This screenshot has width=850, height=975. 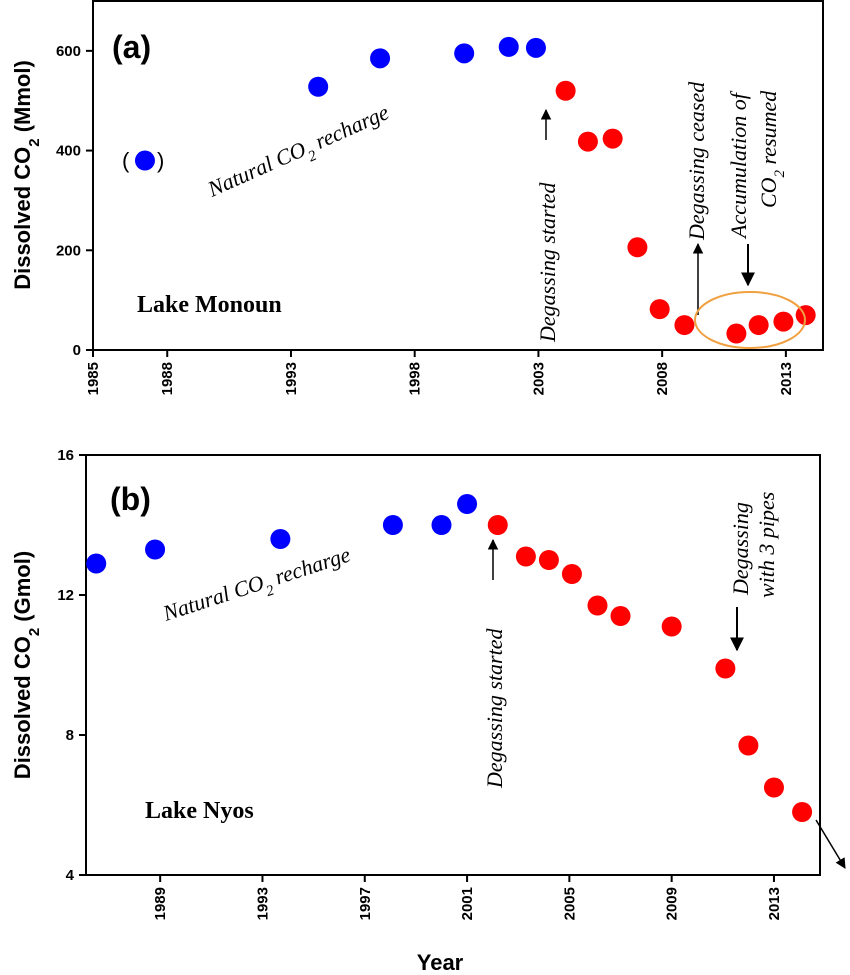 What do you see at coordinates (209, 305) in the screenshot?
I see `panel-a-lake-name: Lake Monoun` at bounding box center [209, 305].